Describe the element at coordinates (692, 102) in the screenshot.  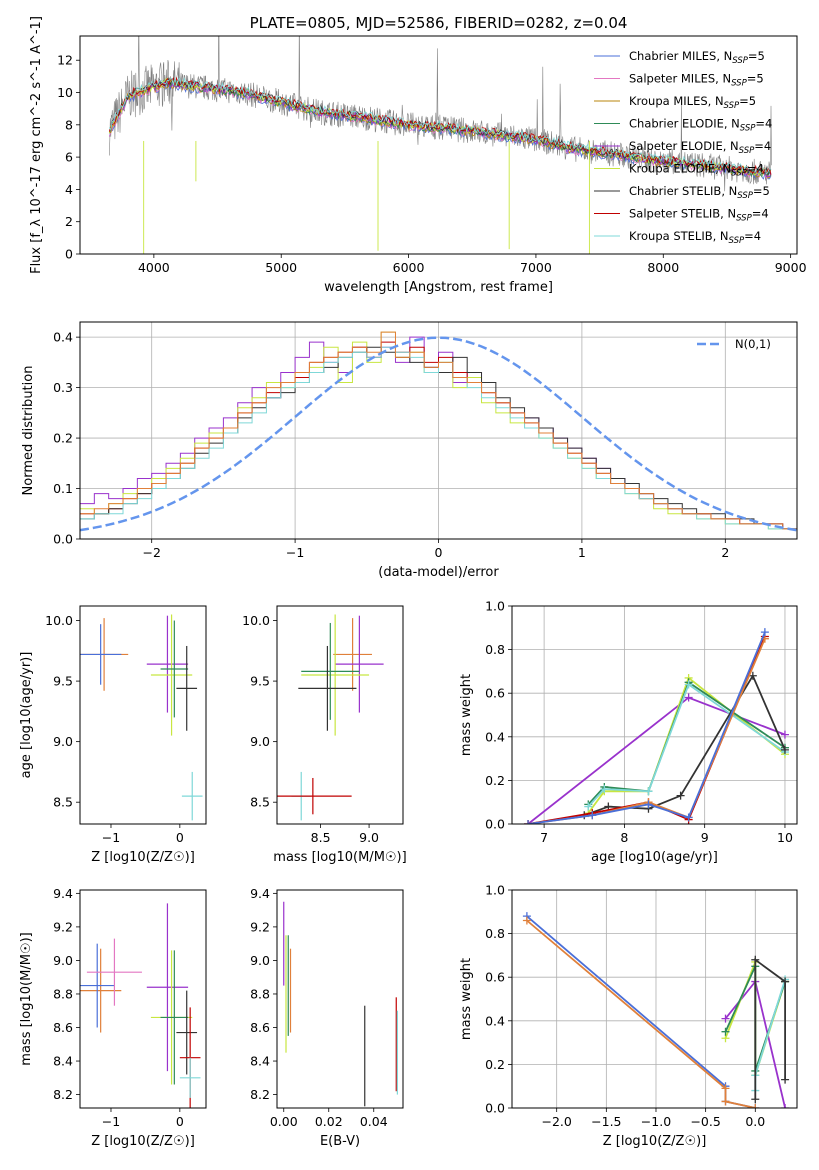
I see `legend-entry: Kroupa MILES, NSSP=5` at that location.